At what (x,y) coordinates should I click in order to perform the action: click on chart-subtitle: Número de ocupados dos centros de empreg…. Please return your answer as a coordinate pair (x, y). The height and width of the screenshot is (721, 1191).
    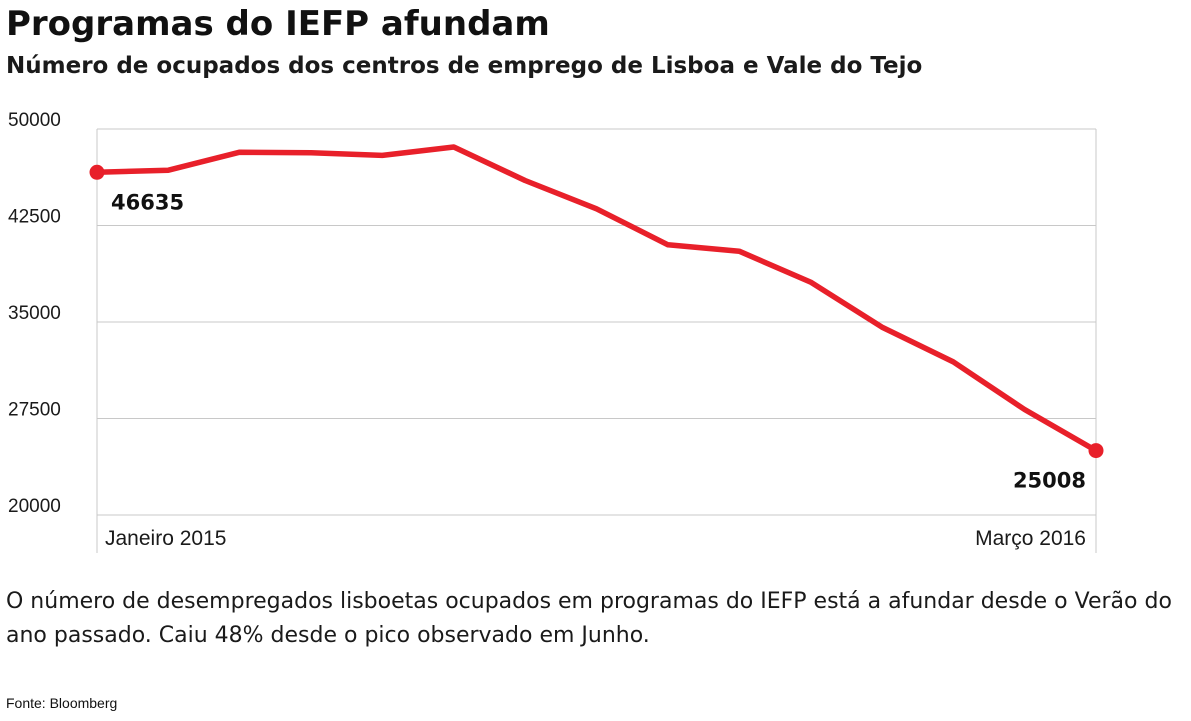
    Looking at the image, I should click on (464, 66).